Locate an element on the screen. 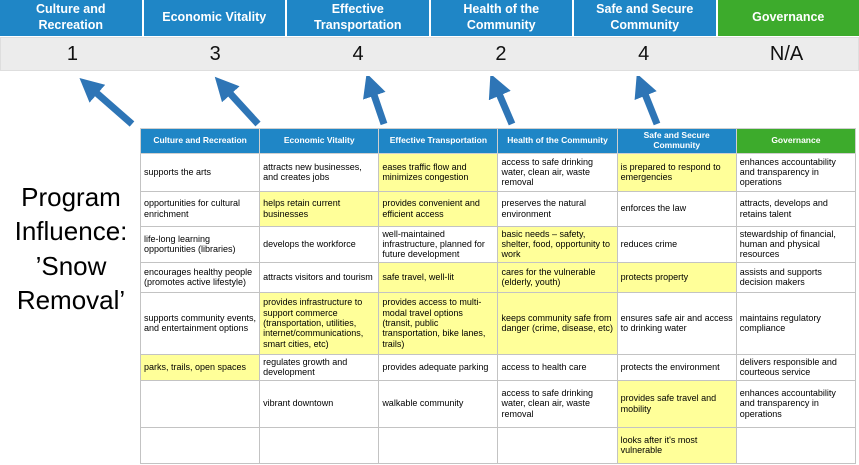 Image resolution: width=859 pixels, height=465 pixels. matrix-row-8: looks after it's most vulnerable is located at coordinates (498, 445).